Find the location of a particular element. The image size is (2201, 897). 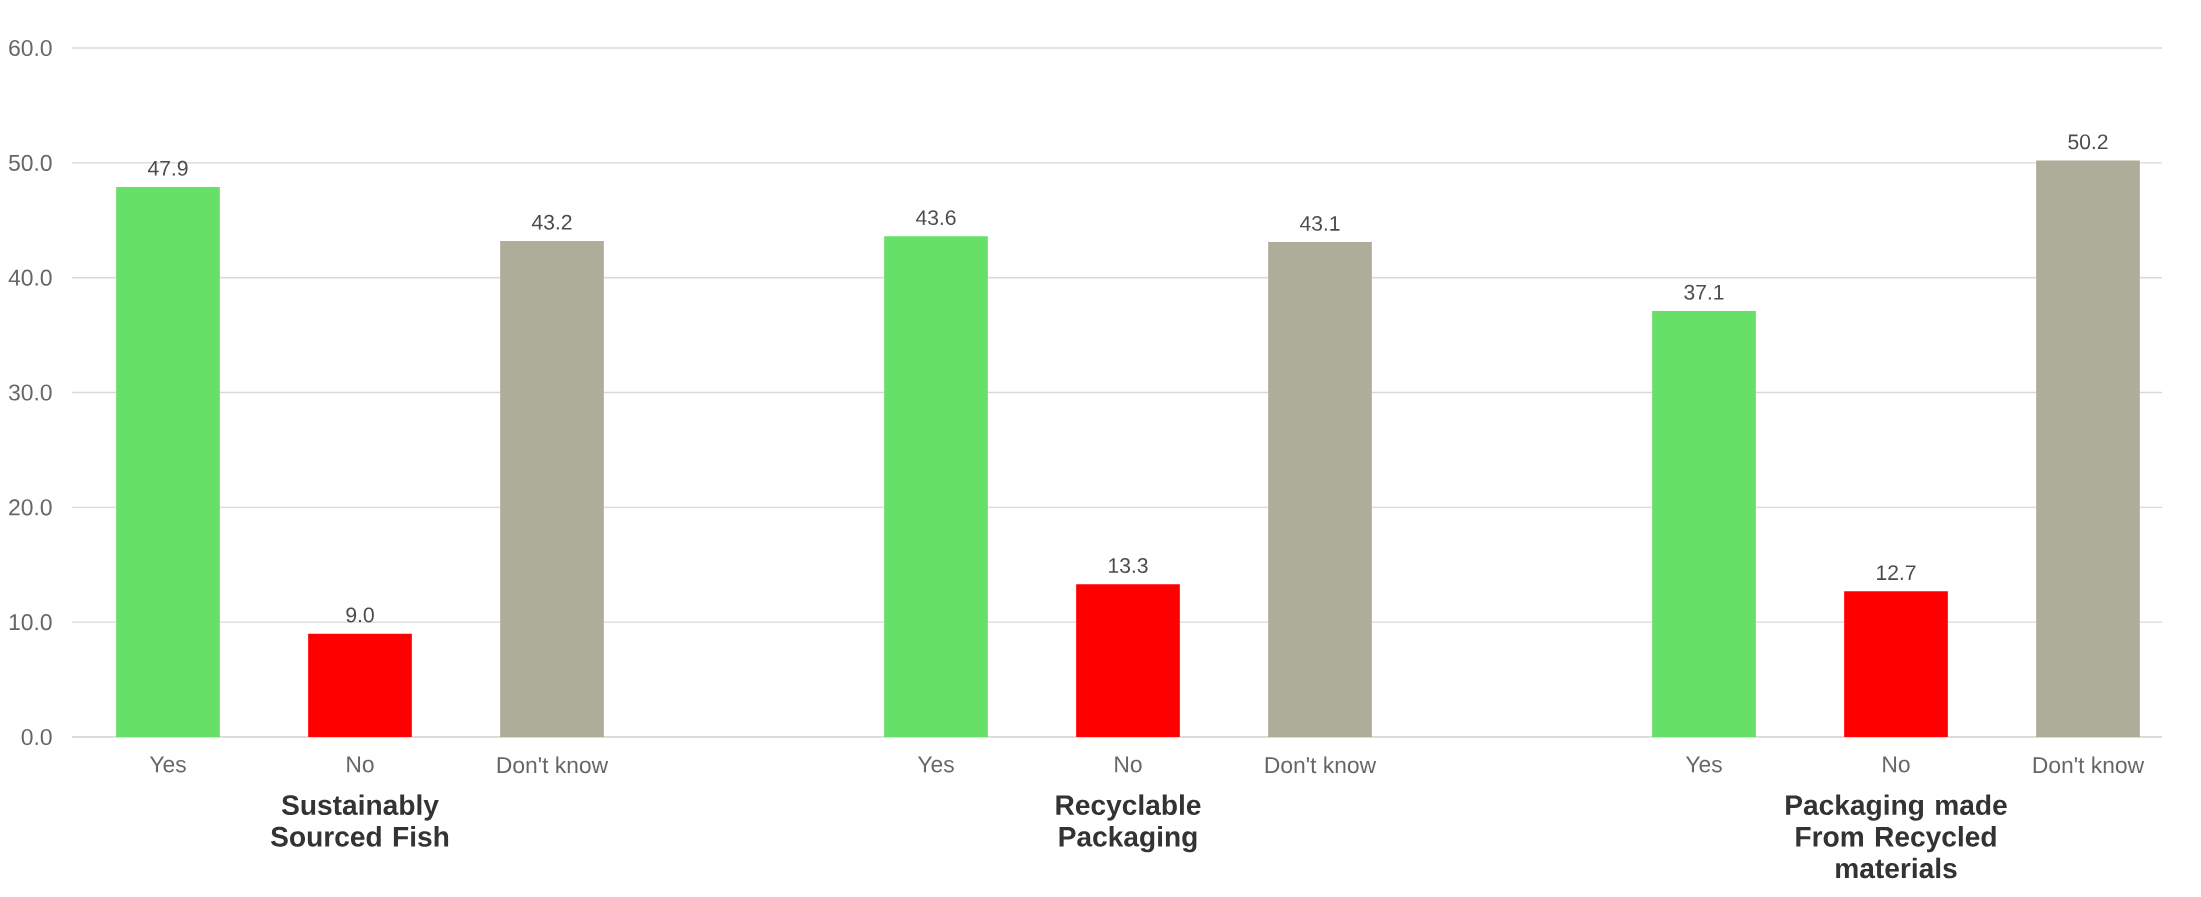

data-label: 12.7 is located at coordinates (1896, 572).